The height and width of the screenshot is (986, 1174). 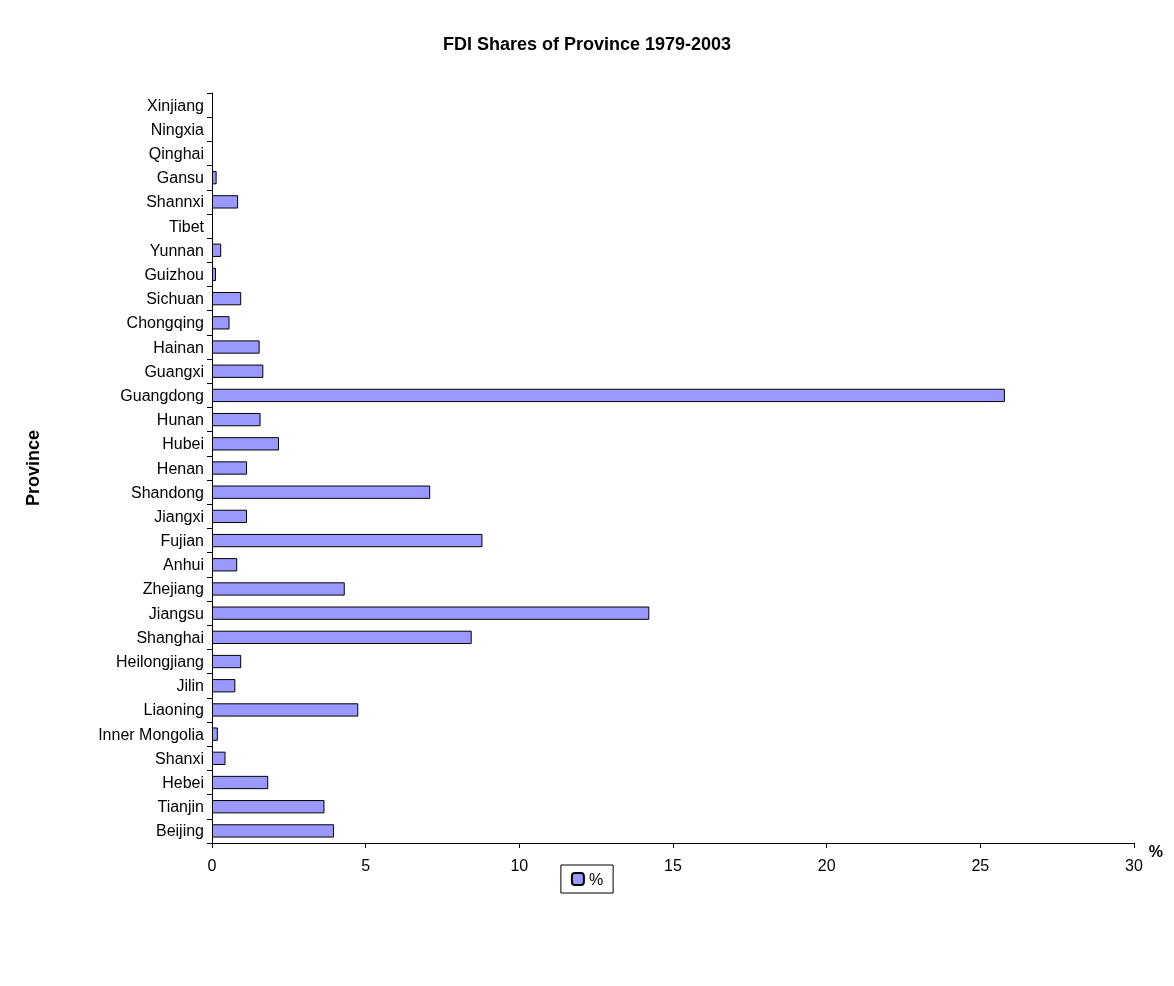 What do you see at coordinates (596, 879) in the screenshot?
I see `legend-label: %` at bounding box center [596, 879].